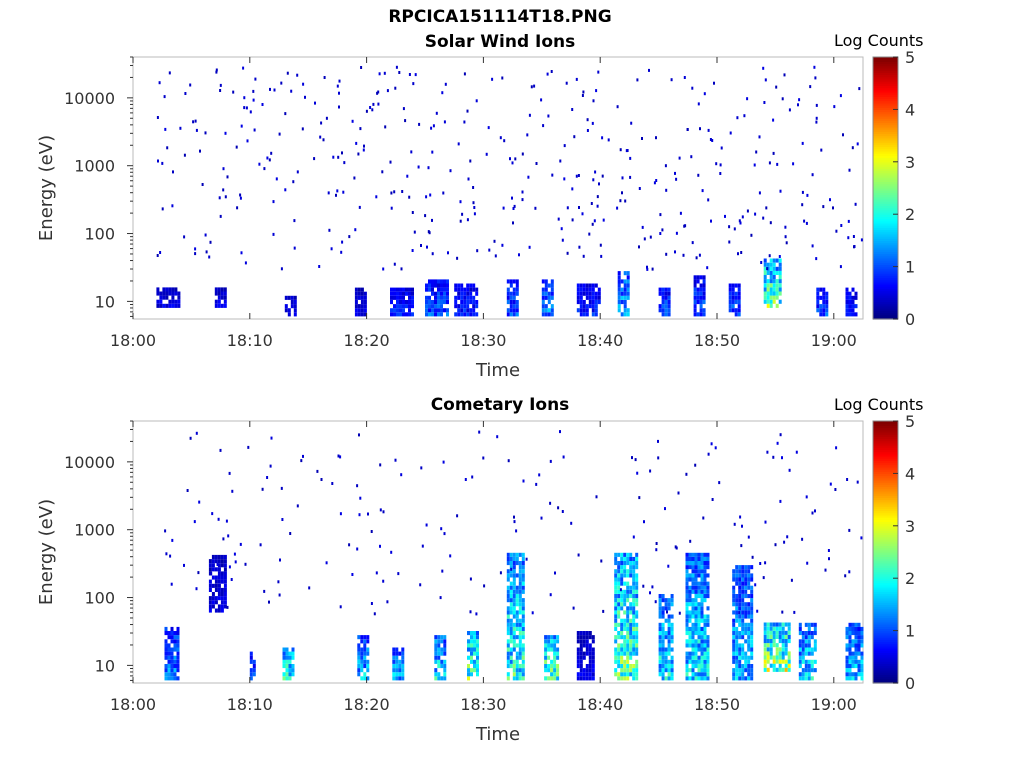 This screenshot has height=768, width=1024. What do you see at coordinates (99, 234) in the screenshot?
I see `y-tick-label: 100` at bounding box center [99, 234].